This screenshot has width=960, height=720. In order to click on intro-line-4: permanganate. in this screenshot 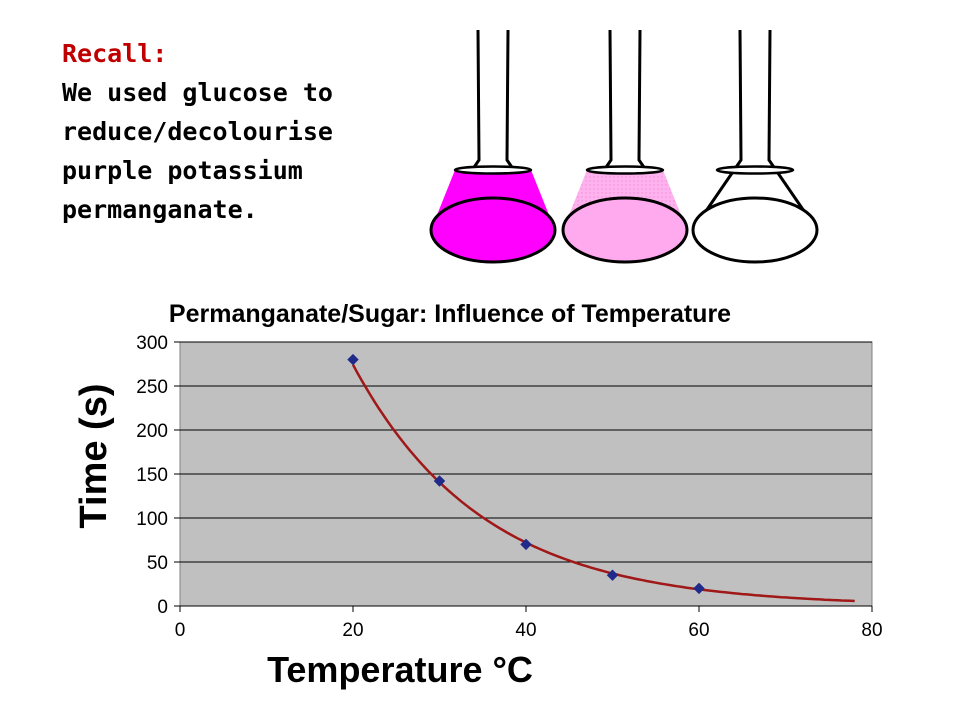, I will do `click(160, 209)`.